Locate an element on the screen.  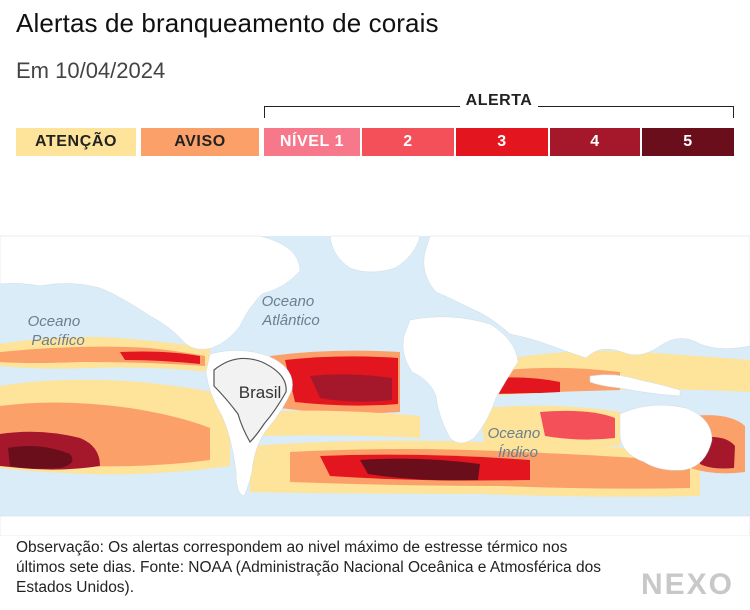
land-greenland is located at coordinates (375, 254).